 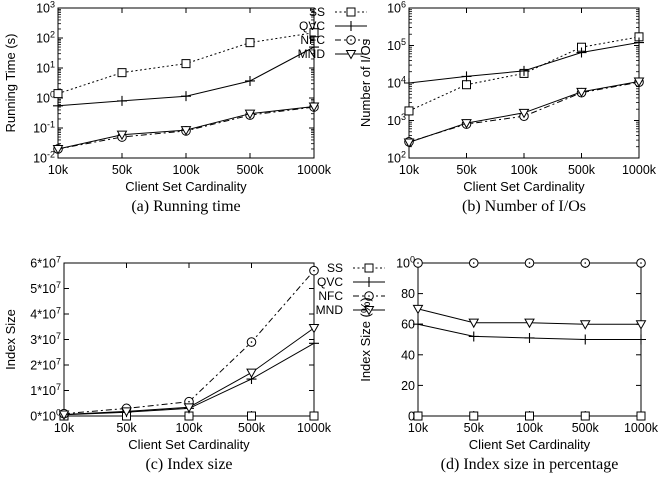 What do you see at coordinates (45, 98) in the screenshot?
I see `y-tick-label: 10⁰` at bounding box center [45, 98].